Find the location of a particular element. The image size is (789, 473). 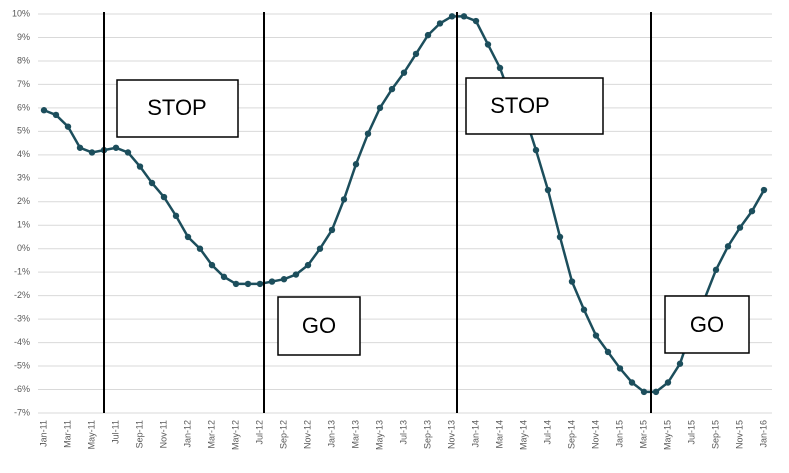

x-tick-label: Nov-12 is located at coordinates (307, 434).